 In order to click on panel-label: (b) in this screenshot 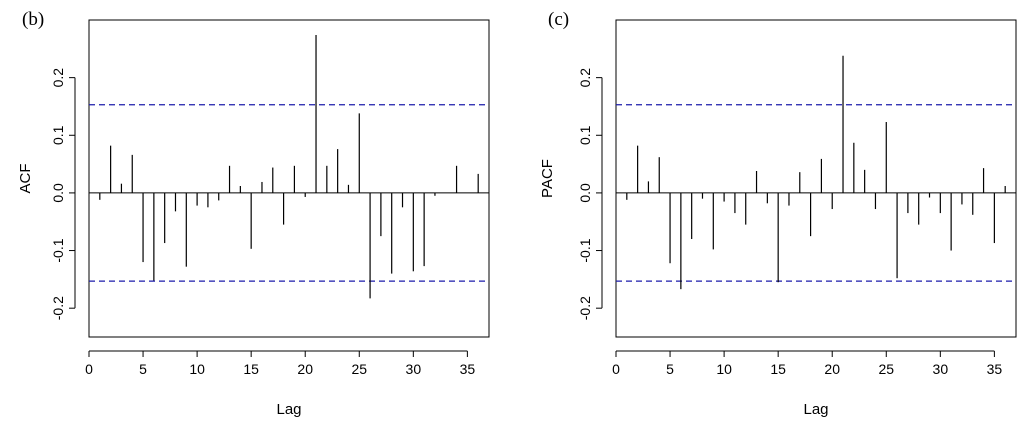, I will do `click(33, 19)`.